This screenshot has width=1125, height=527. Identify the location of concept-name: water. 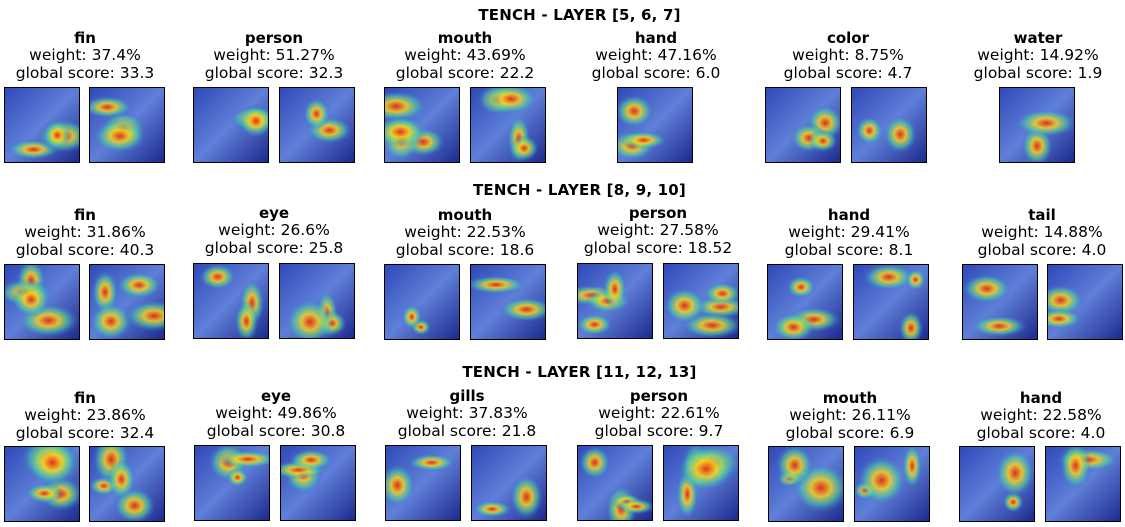
(1038, 38).